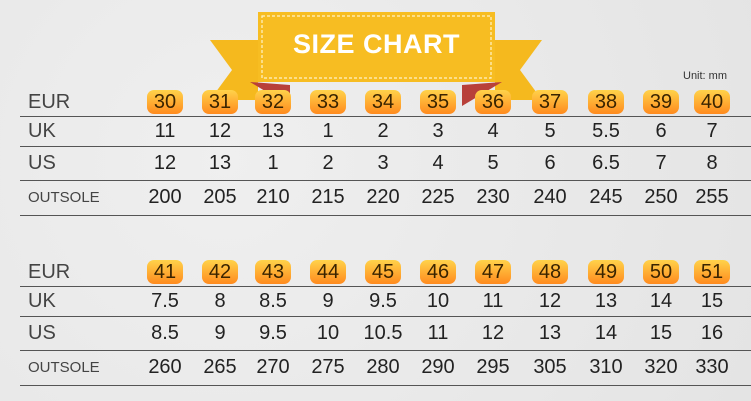 Image resolution: width=751 pixels, height=401 pixels. I want to click on size-chart-banner, so click(376, 59).